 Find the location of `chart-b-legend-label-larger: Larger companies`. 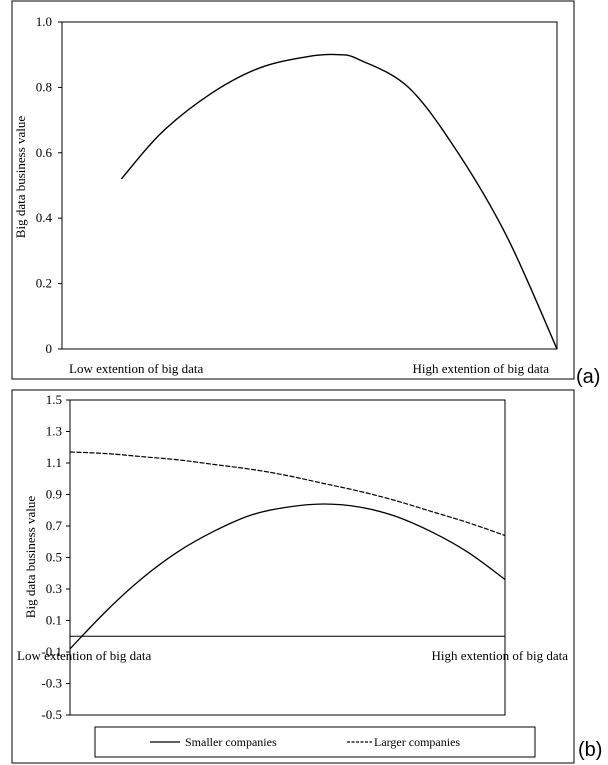

chart-b-legend-label-larger: Larger companies is located at coordinates (417, 742).